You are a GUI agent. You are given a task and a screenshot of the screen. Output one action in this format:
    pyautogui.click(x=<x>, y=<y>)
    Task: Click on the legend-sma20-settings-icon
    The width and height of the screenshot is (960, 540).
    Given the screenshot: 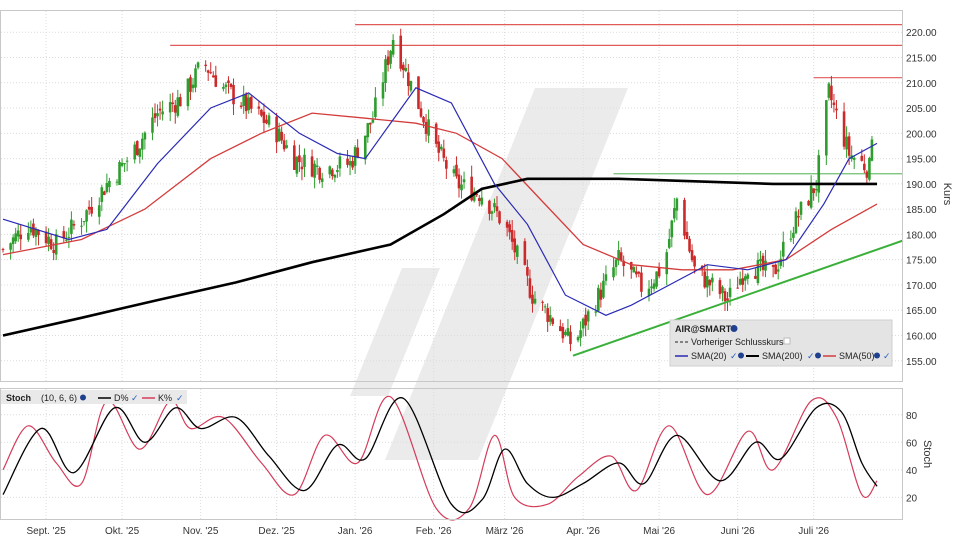 What is the action you would take?
    pyautogui.click(x=741, y=355)
    